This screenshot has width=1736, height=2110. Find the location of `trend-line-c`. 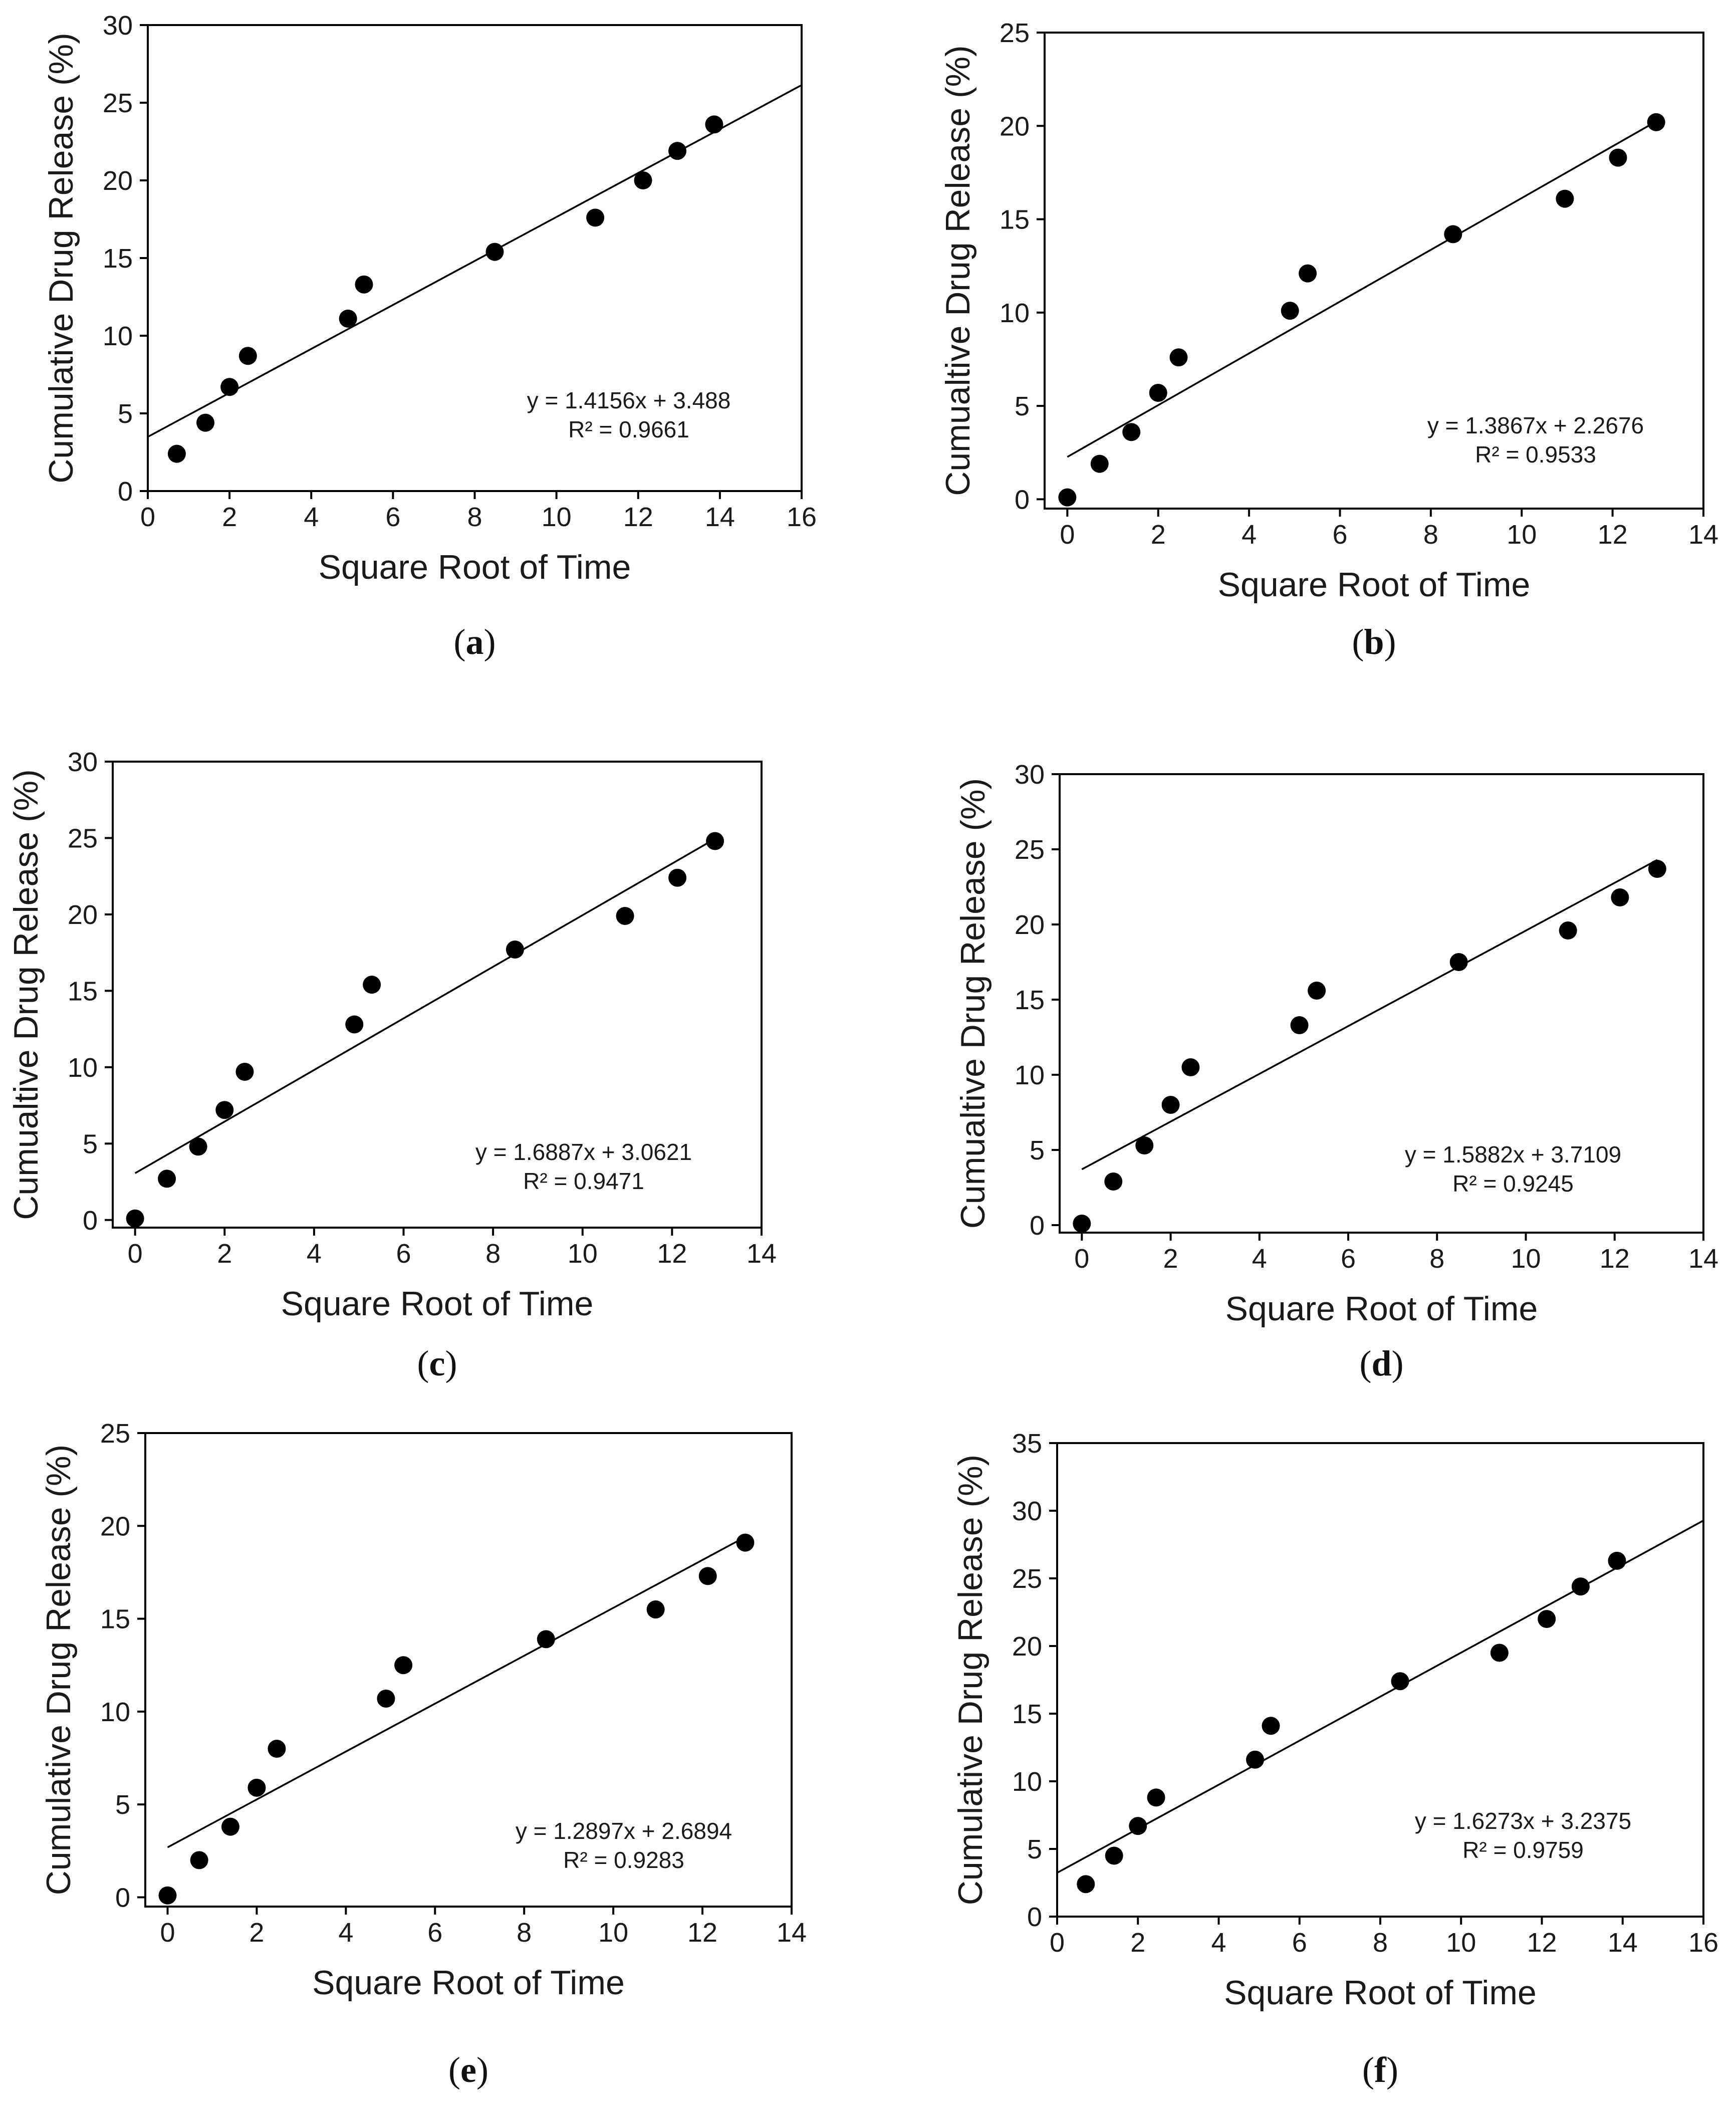

trend-line-c is located at coordinates (424, 1006).